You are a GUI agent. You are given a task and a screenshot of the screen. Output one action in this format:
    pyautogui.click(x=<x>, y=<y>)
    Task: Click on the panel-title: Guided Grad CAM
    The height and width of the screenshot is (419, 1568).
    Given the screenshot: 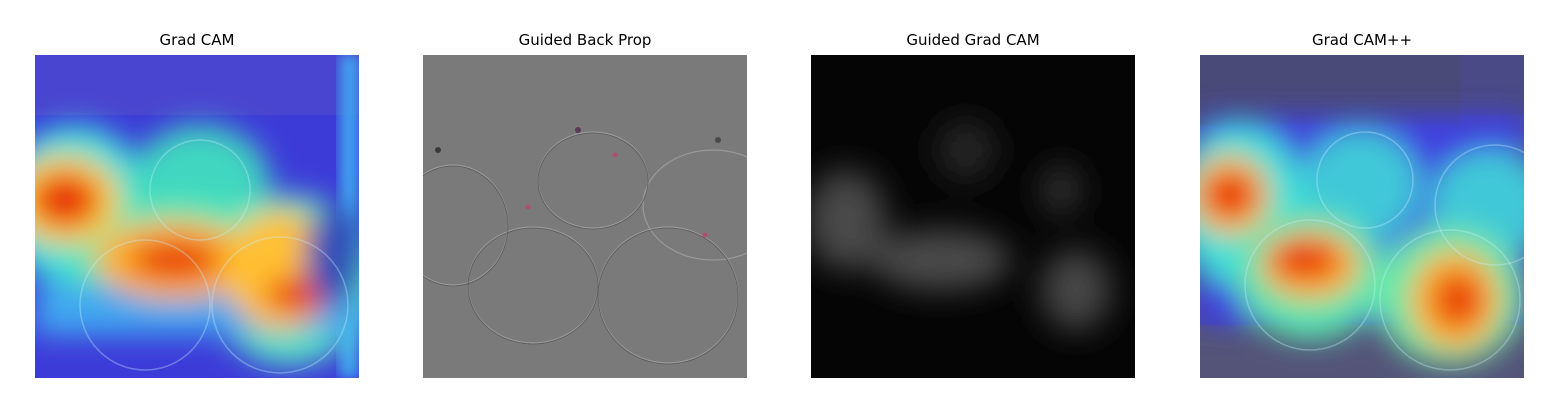 What is the action you would take?
    pyautogui.click(x=973, y=40)
    